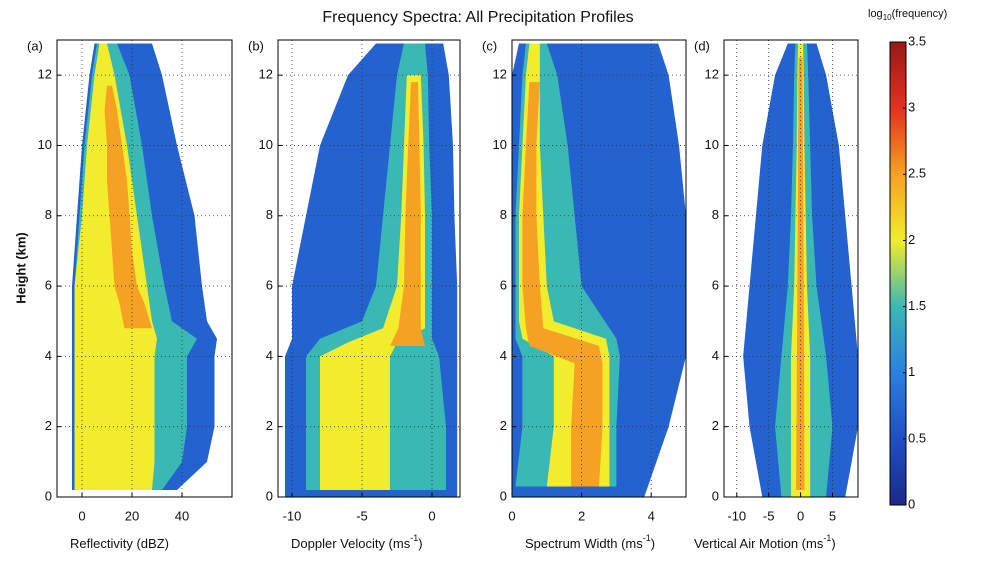 This screenshot has width=990, height=563. Describe the element at coordinates (917, 40) in the screenshot. I see `colorbar-tick-label: 3.5` at that location.